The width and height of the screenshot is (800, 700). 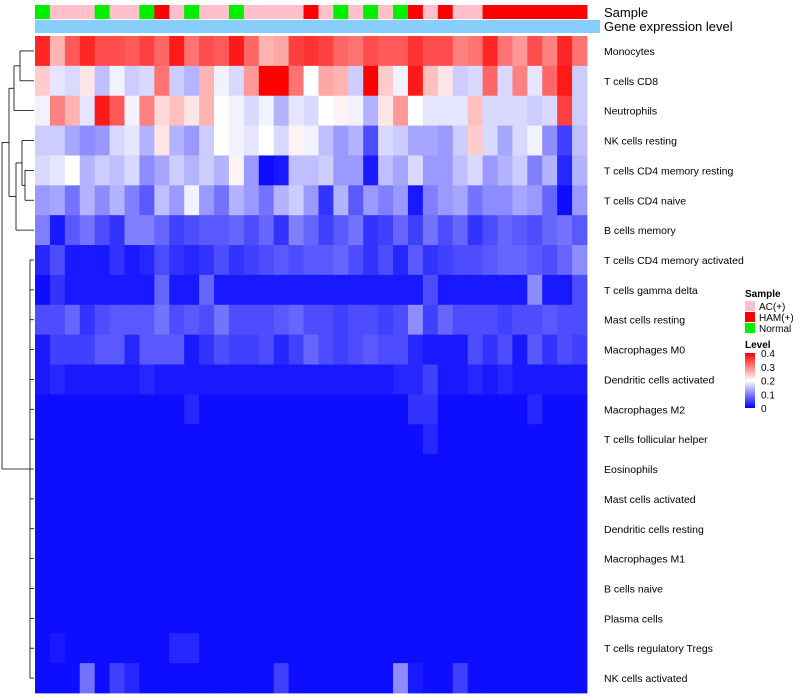 I want to click on row-label: Monocytes, so click(x=629, y=52).